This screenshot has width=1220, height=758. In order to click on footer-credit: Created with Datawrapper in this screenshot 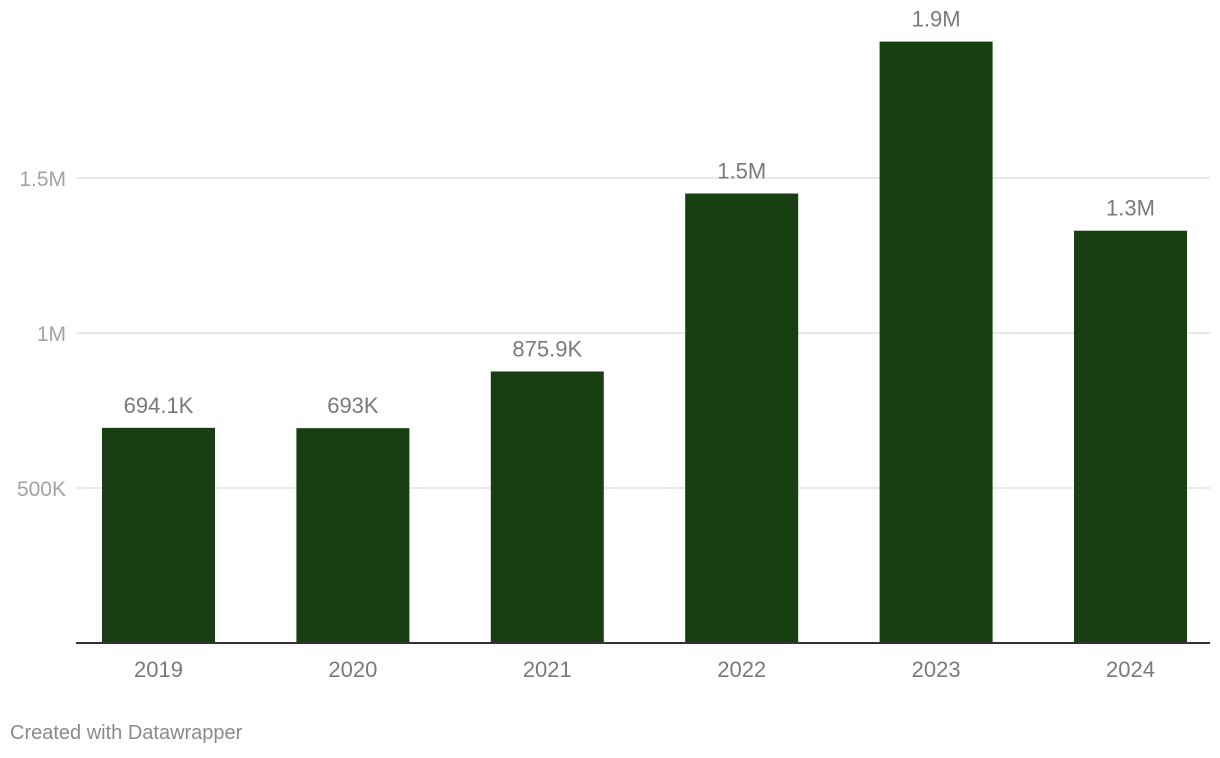, I will do `click(126, 733)`.